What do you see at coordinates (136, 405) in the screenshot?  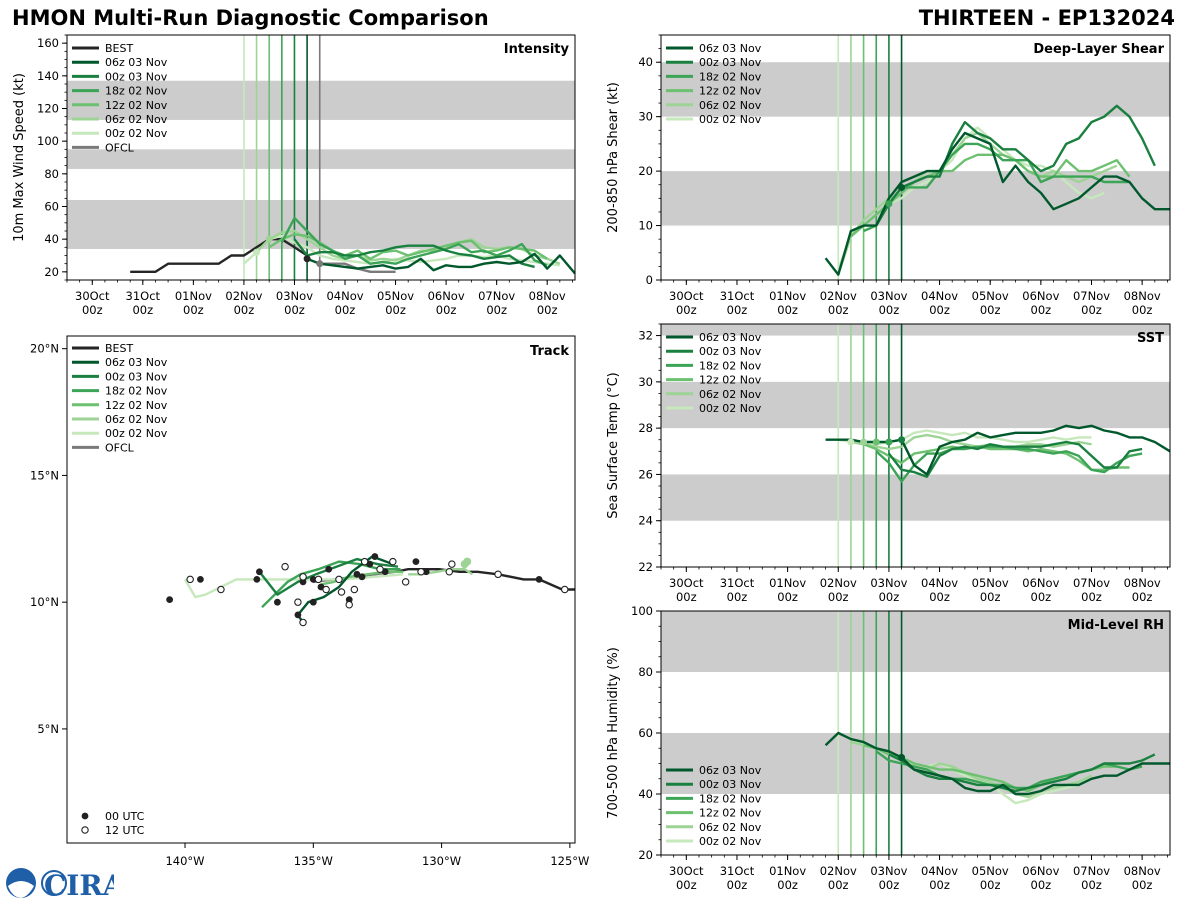 I see `track-legend-label-12z-02-nov: 12z 02 Nov` at bounding box center [136, 405].